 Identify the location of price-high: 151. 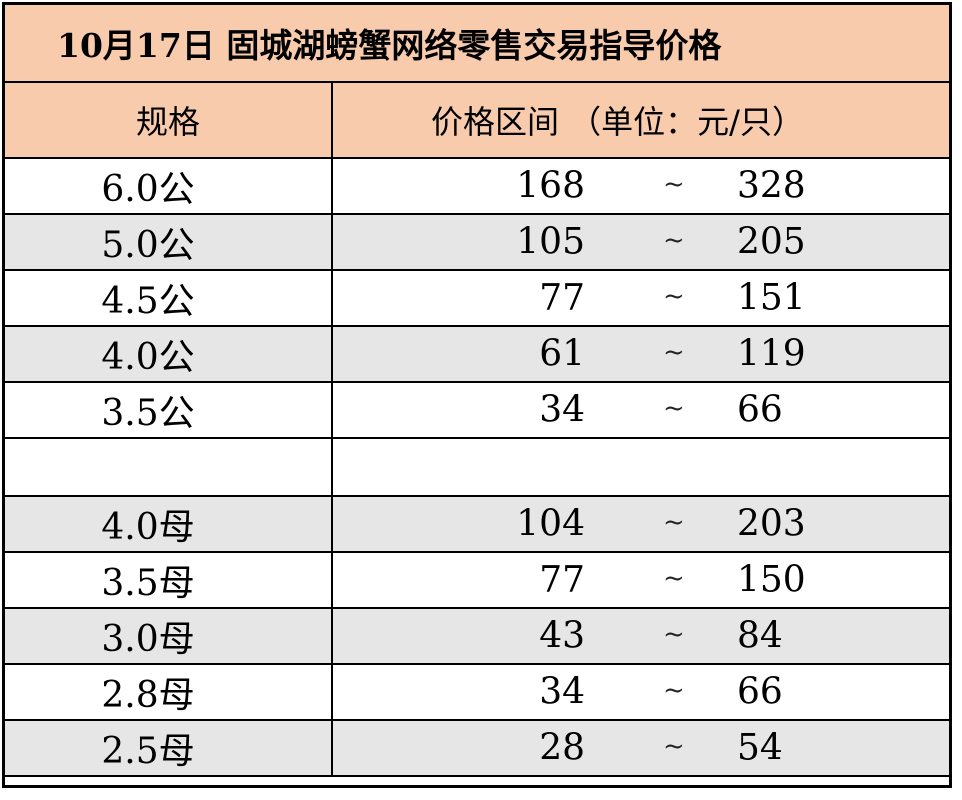
(771, 298).